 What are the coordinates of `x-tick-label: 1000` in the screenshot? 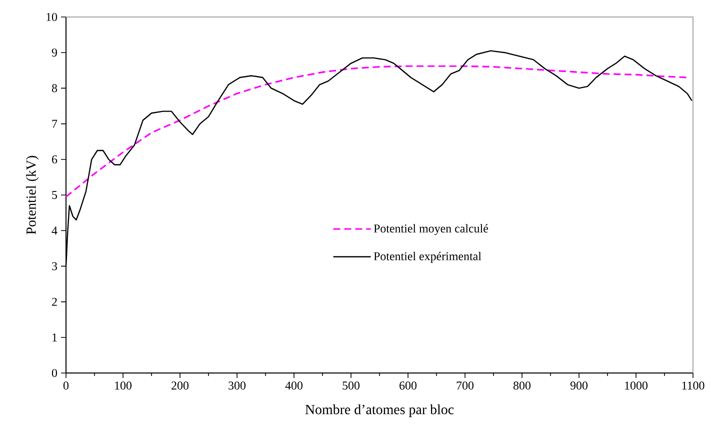 It's located at (636, 386).